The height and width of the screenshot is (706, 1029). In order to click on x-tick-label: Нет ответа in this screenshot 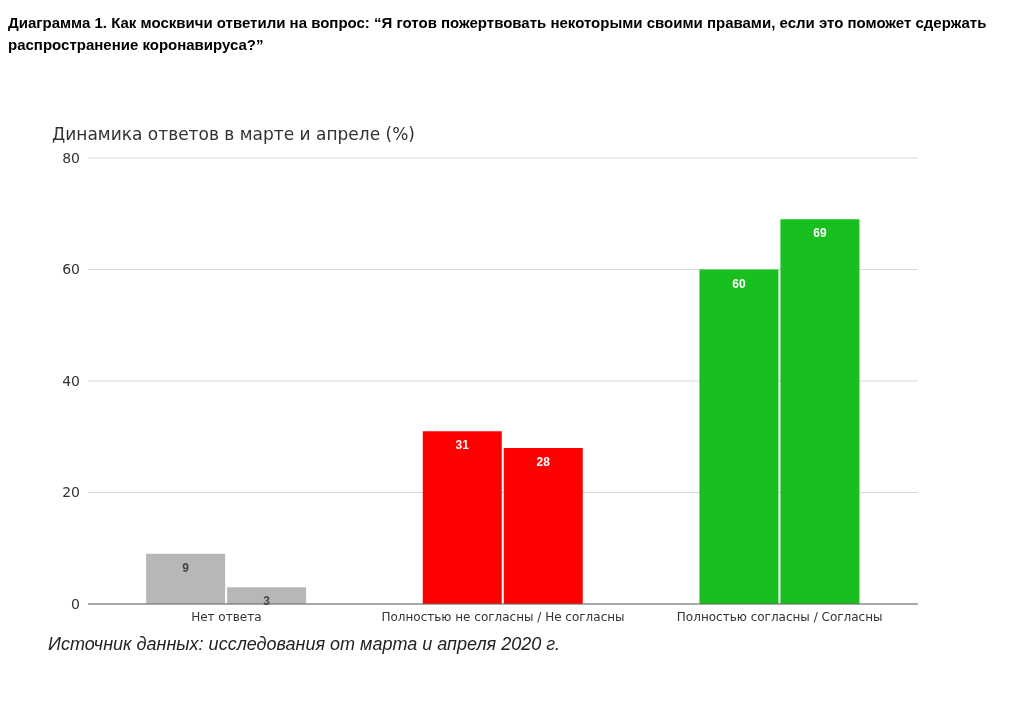, I will do `click(226, 616)`.